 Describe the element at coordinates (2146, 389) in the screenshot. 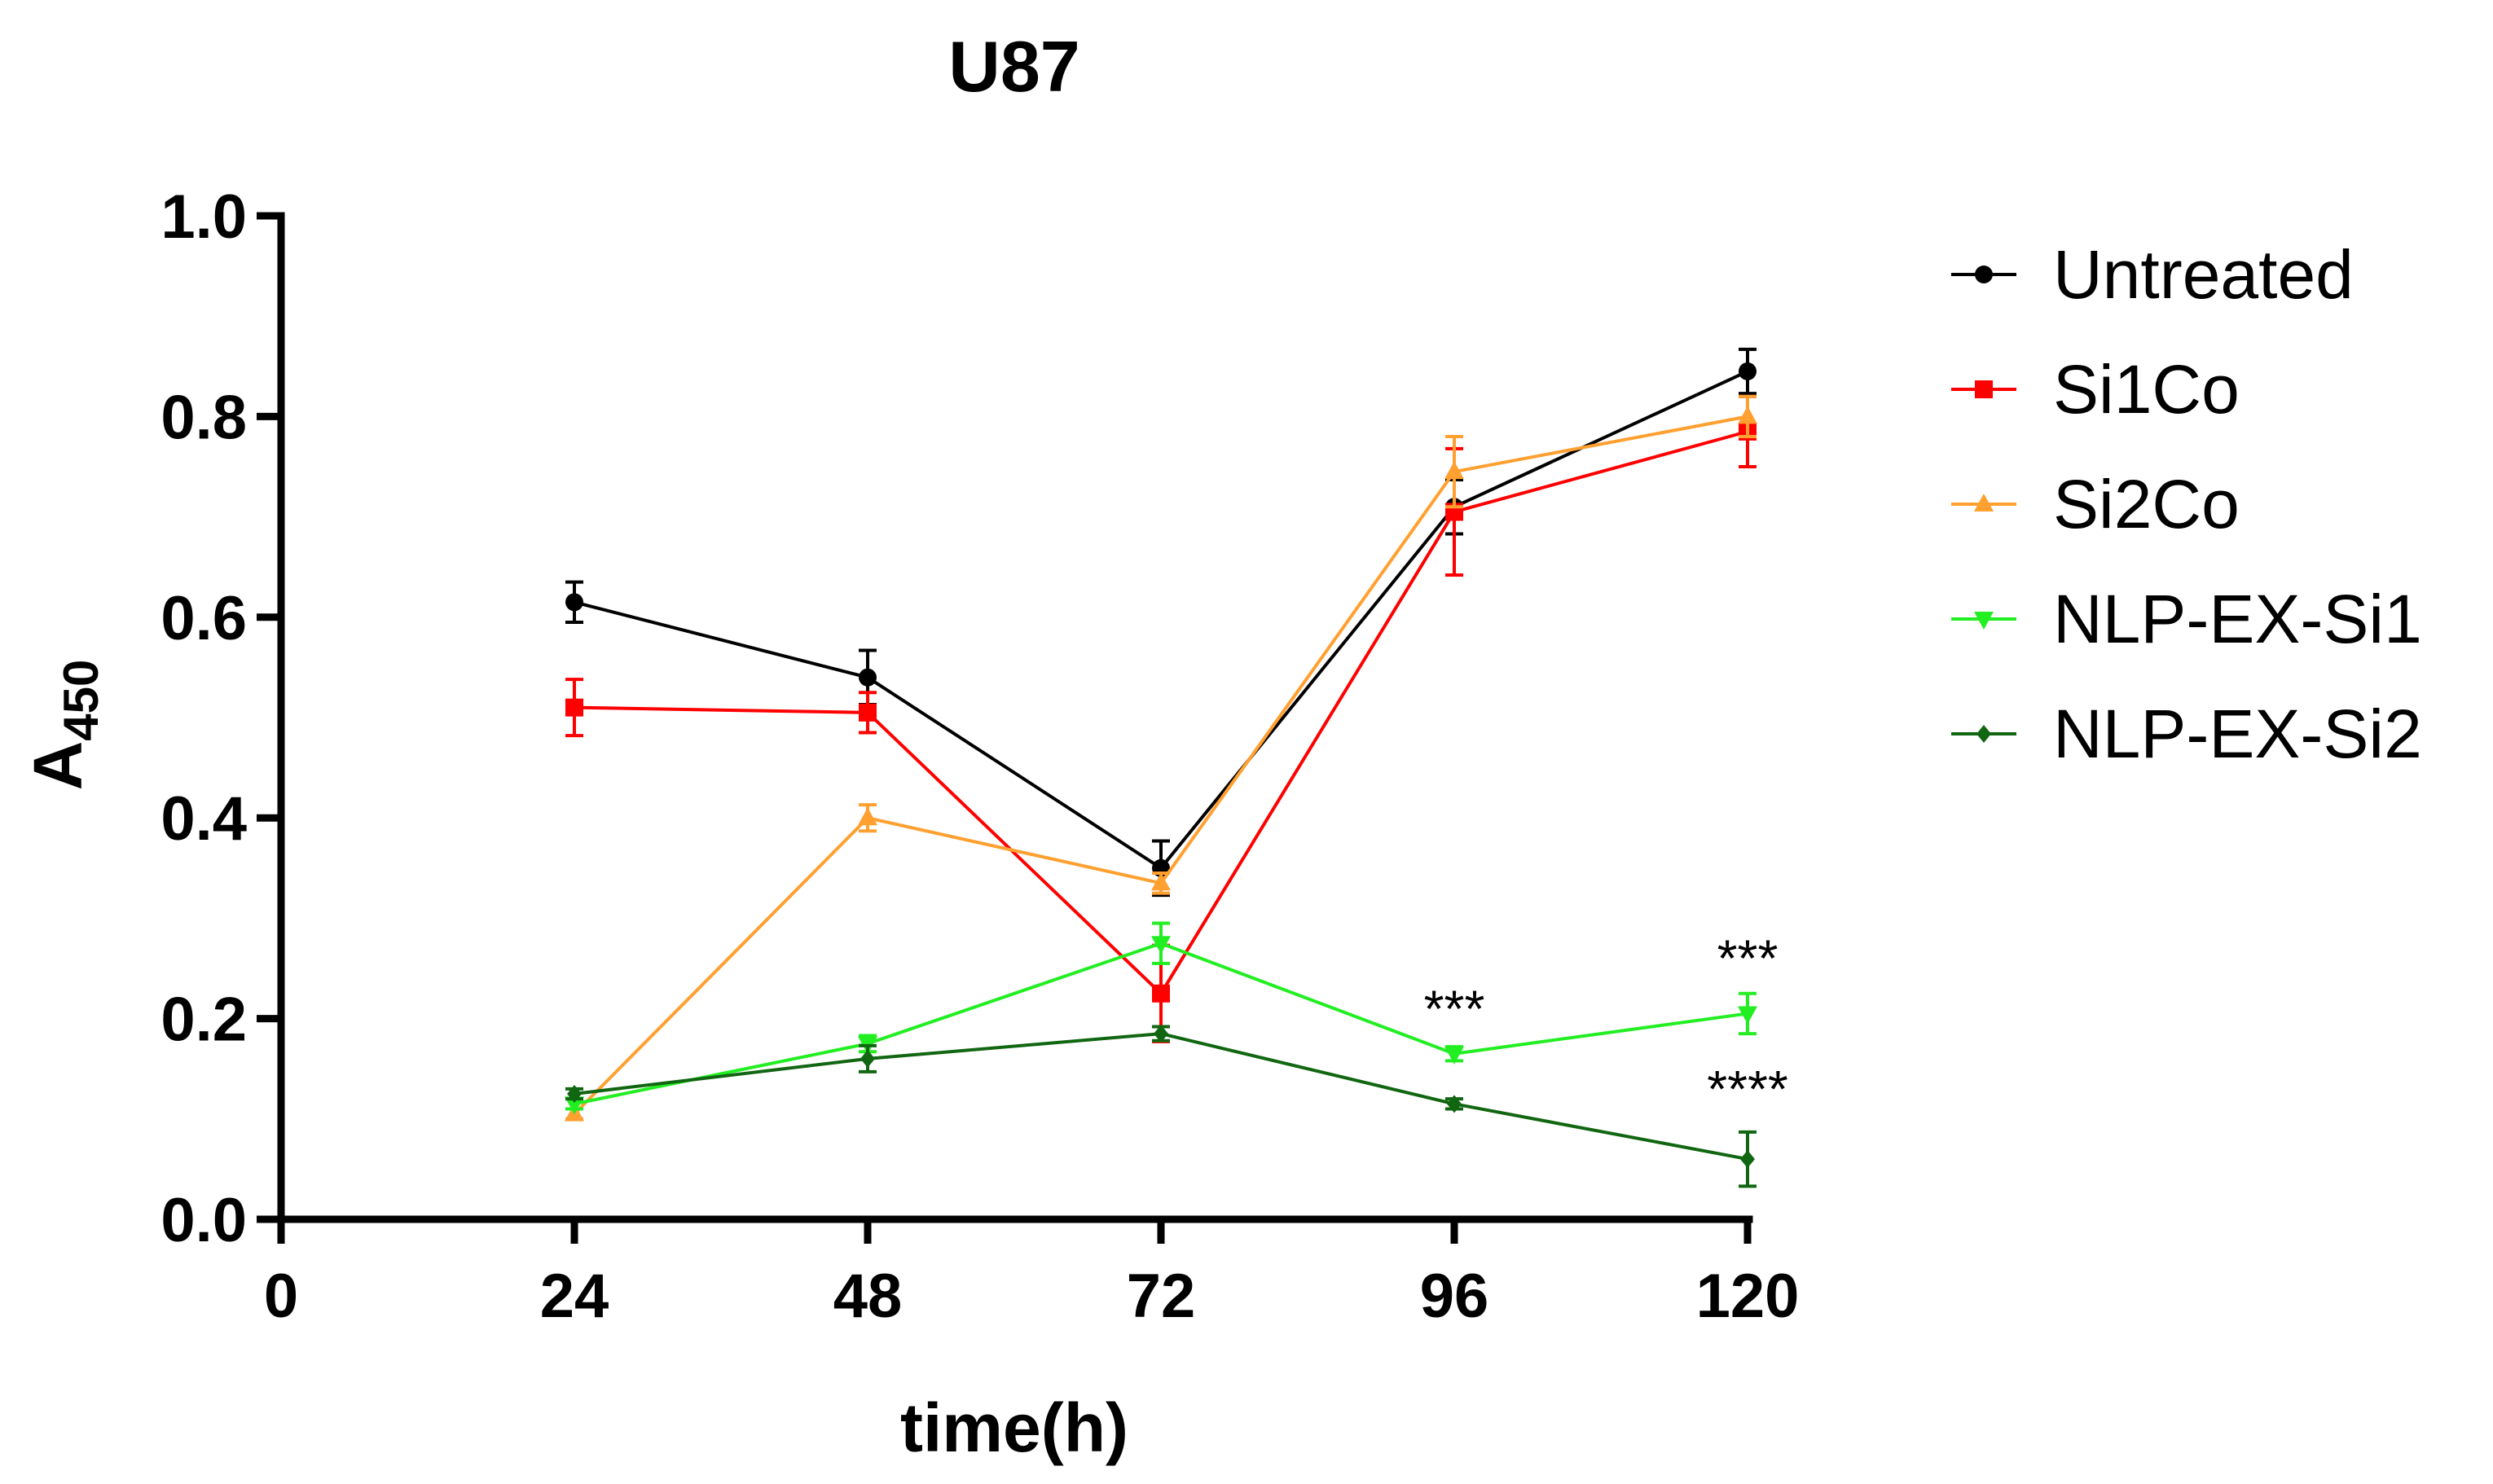

I see `legend-label: Si1Co` at that location.